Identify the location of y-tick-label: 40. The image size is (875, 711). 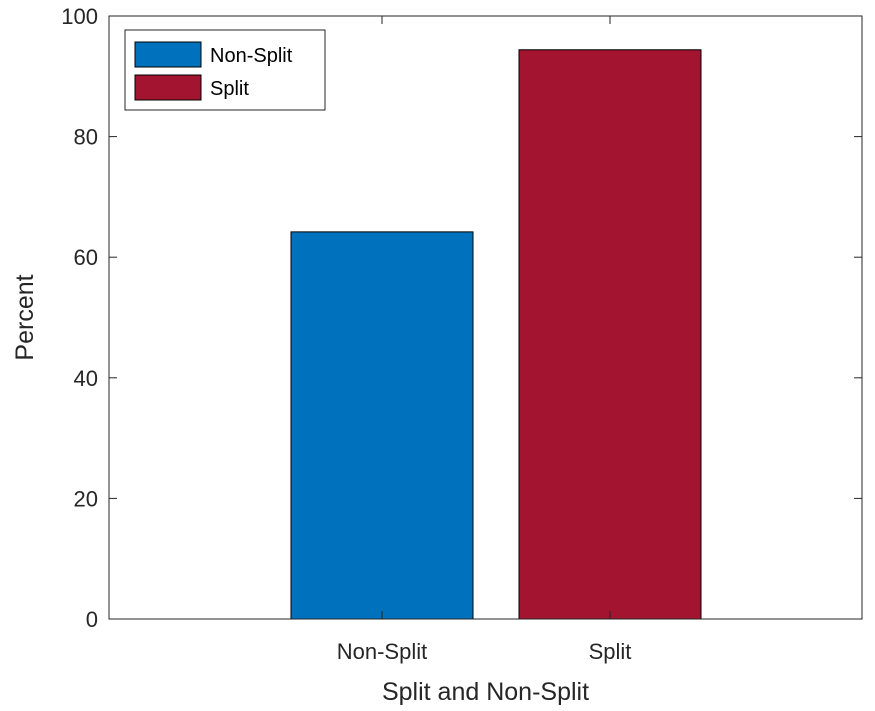
(86, 378).